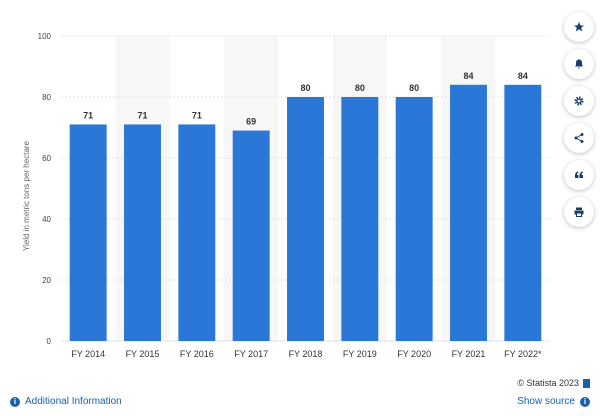 This screenshot has height=416, width=600. I want to click on x-tick-label: FY 2015, so click(143, 354).